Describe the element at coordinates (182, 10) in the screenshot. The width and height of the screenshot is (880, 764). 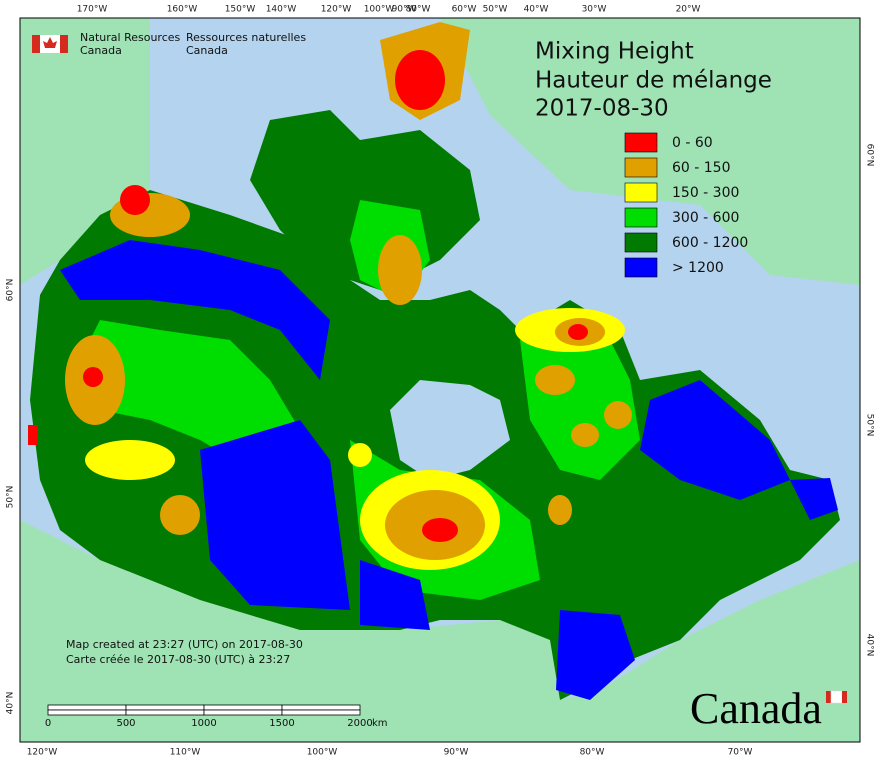
I see `longitude-label: 160°W` at that location.